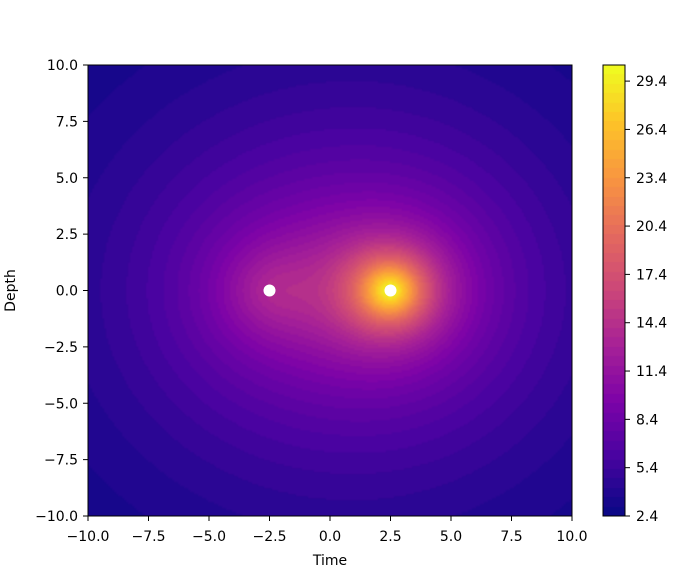 The width and height of the screenshot is (689, 572). Describe the element at coordinates (651, 130) in the screenshot. I see `colorbar-tick-label: 26.4` at that location.